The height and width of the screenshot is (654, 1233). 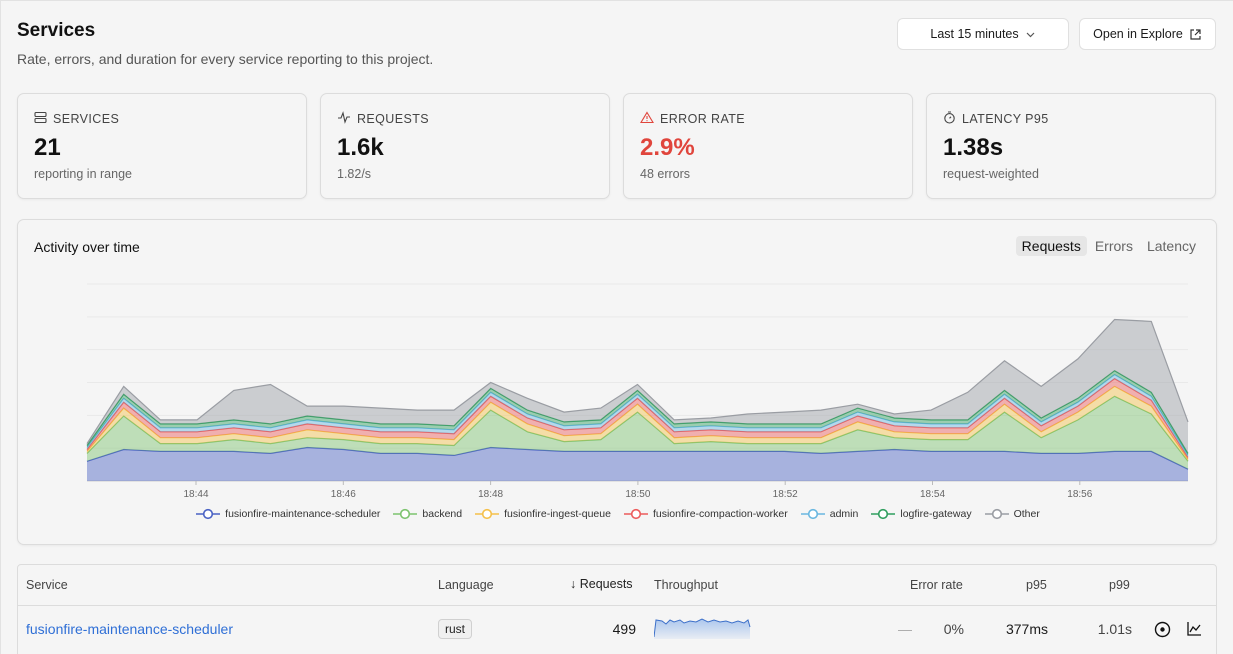 What do you see at coordinates (47, 147) in the screenshot?
I see `stat-value: 21` at bounding box center [47, 147].